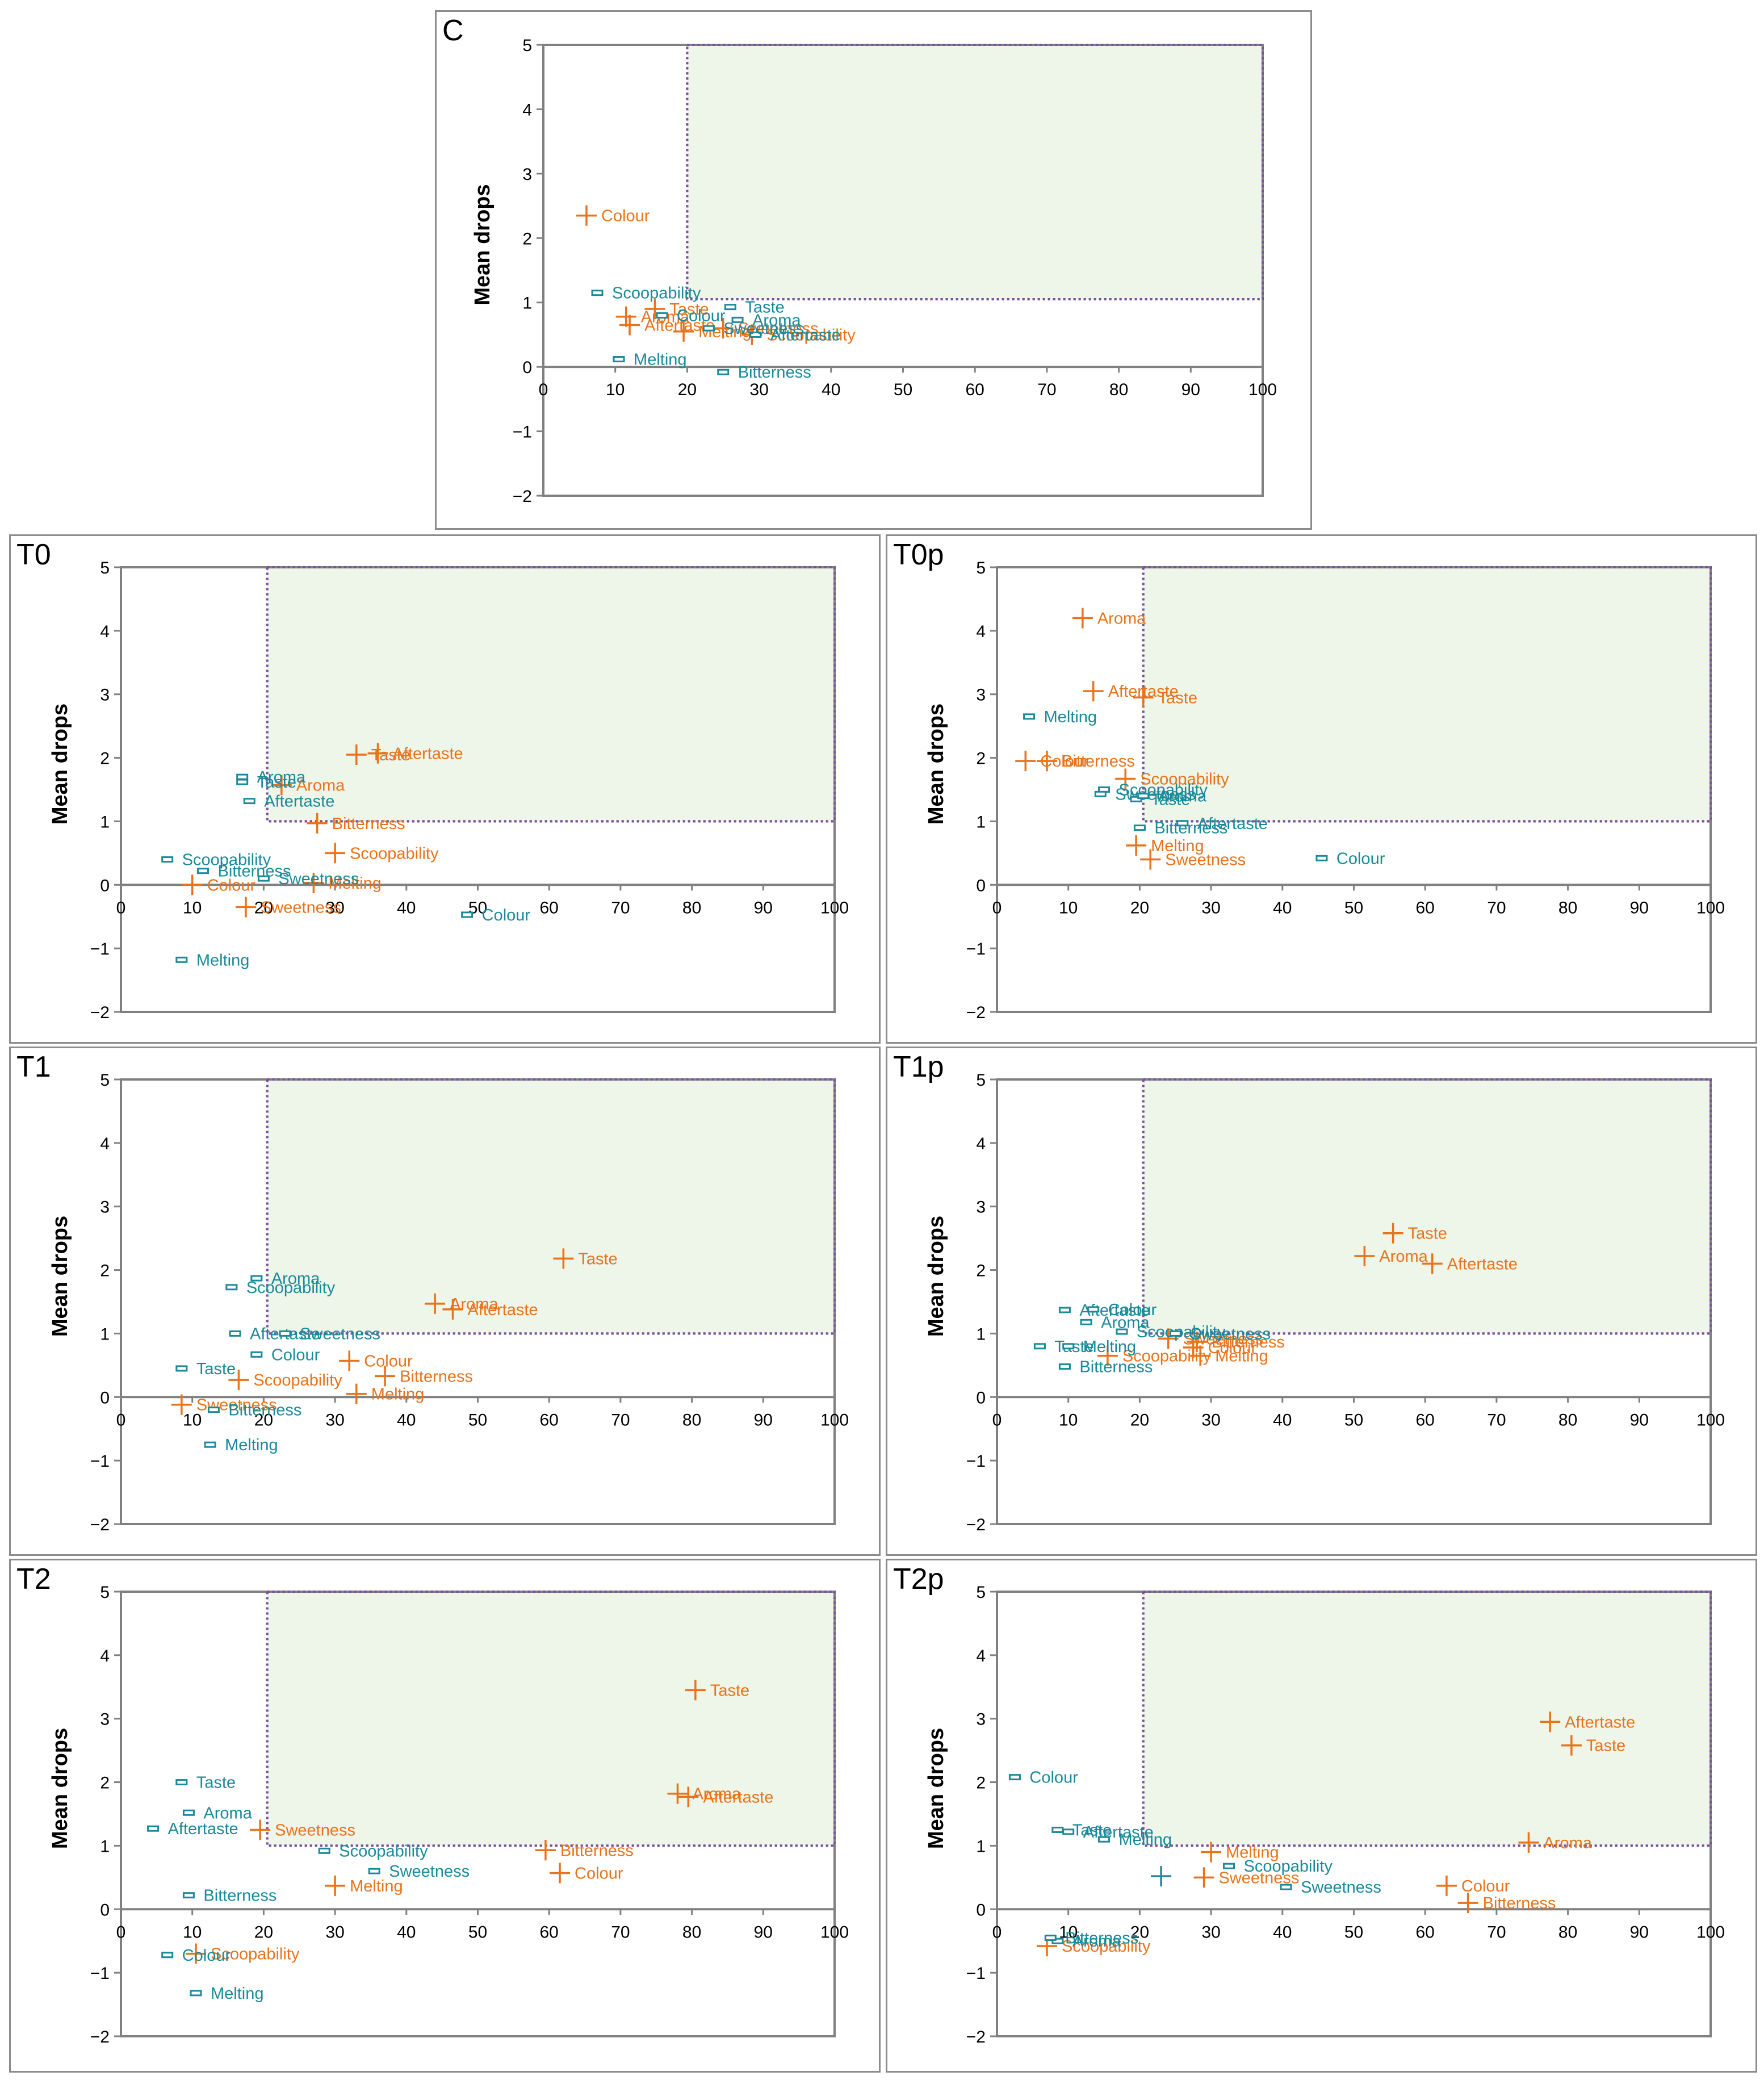 This screenshot has width=1764, height=2080. Describe the element at coordinates (237, 1994) in the screenshot. I see `point-label: Melting` at that location.